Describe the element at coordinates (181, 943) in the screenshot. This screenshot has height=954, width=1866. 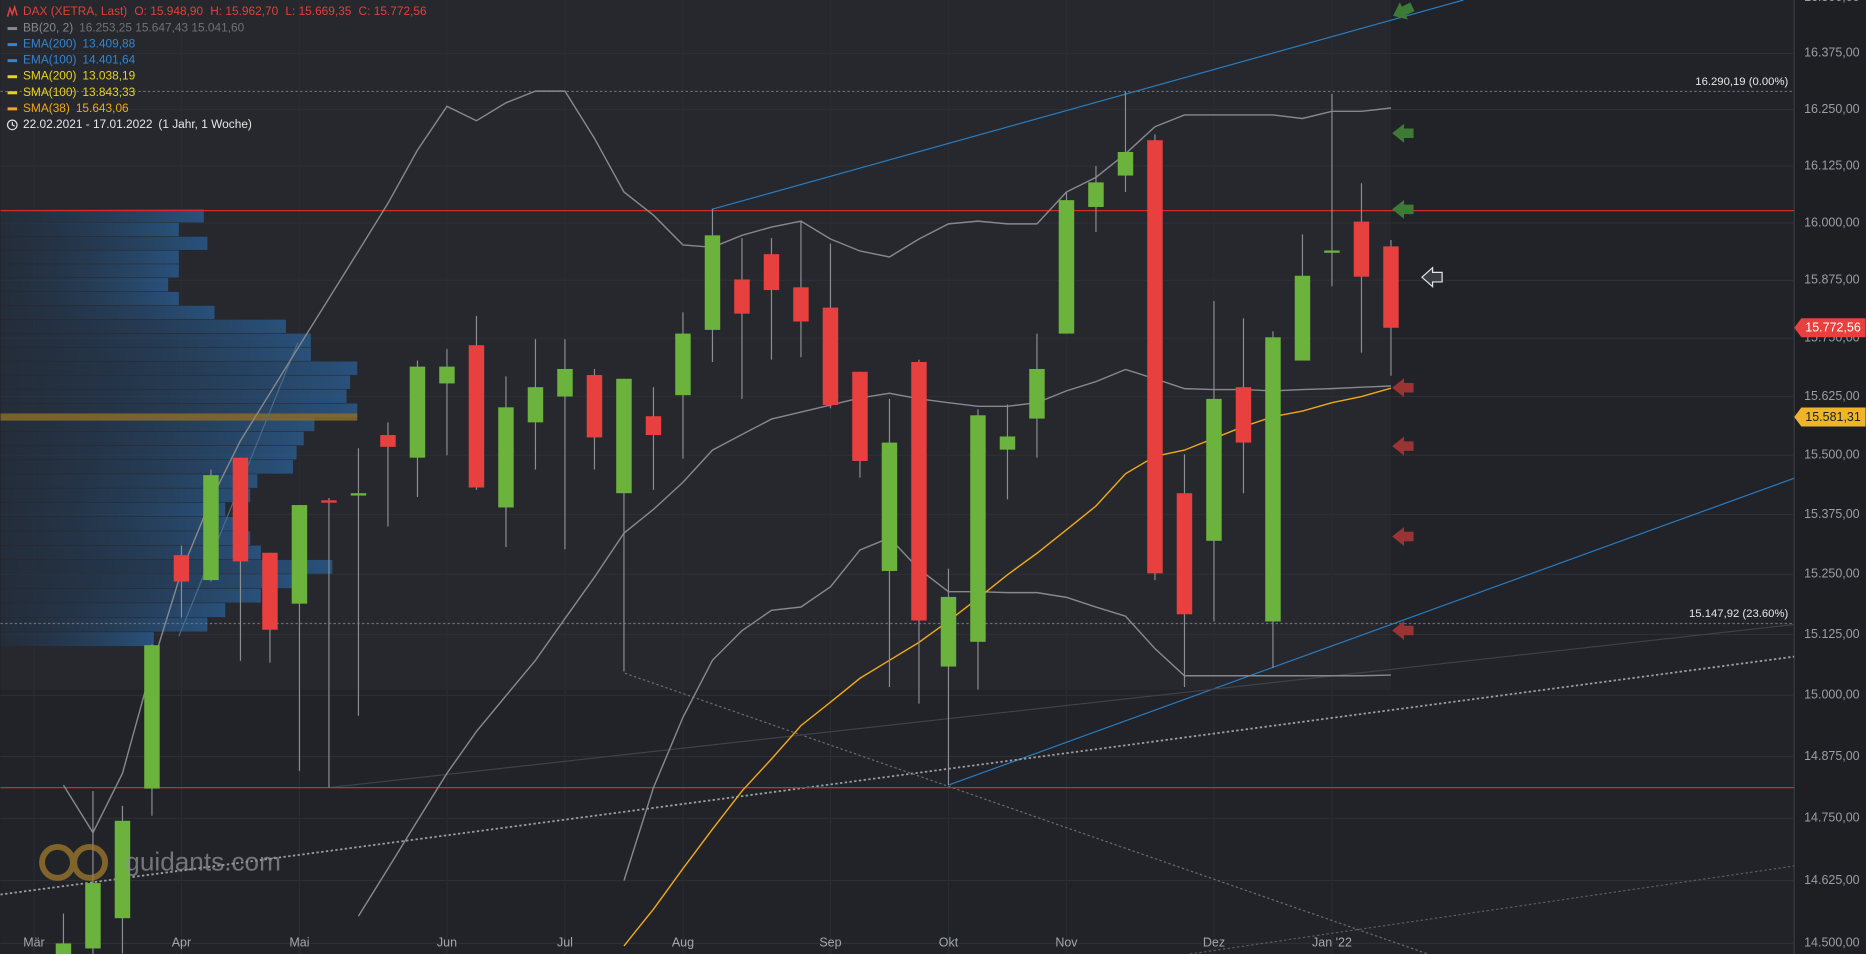
I see `x-tick-label: Apr` at that location.